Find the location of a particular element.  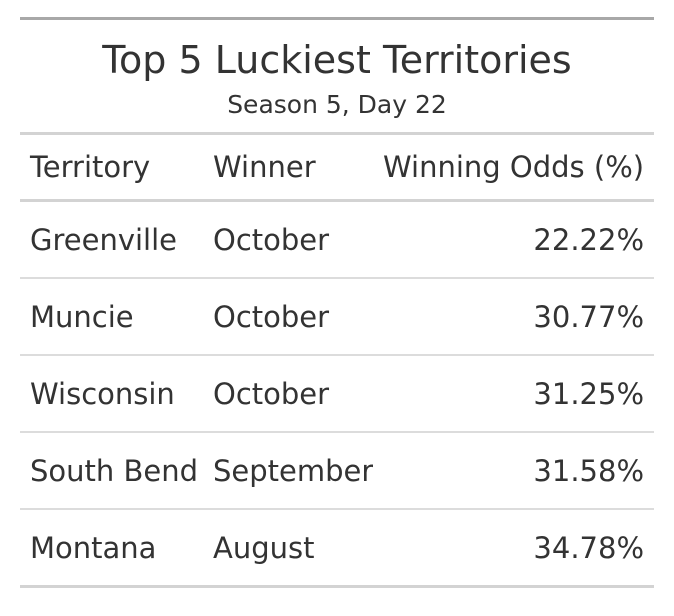

cell-winning-odds: 30.77% is located at coordinates (513, 317).